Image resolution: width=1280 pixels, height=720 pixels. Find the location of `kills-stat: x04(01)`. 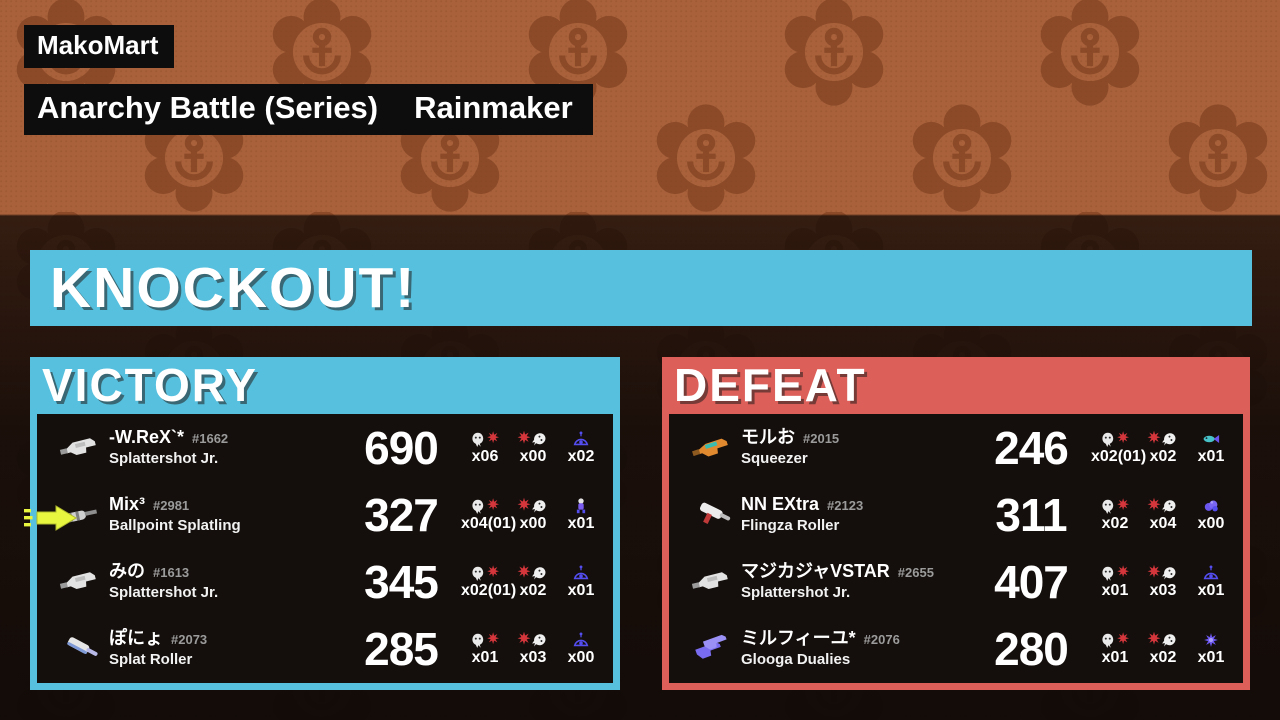

kills-stat: x04(01) is located at coordinates (489, 515).